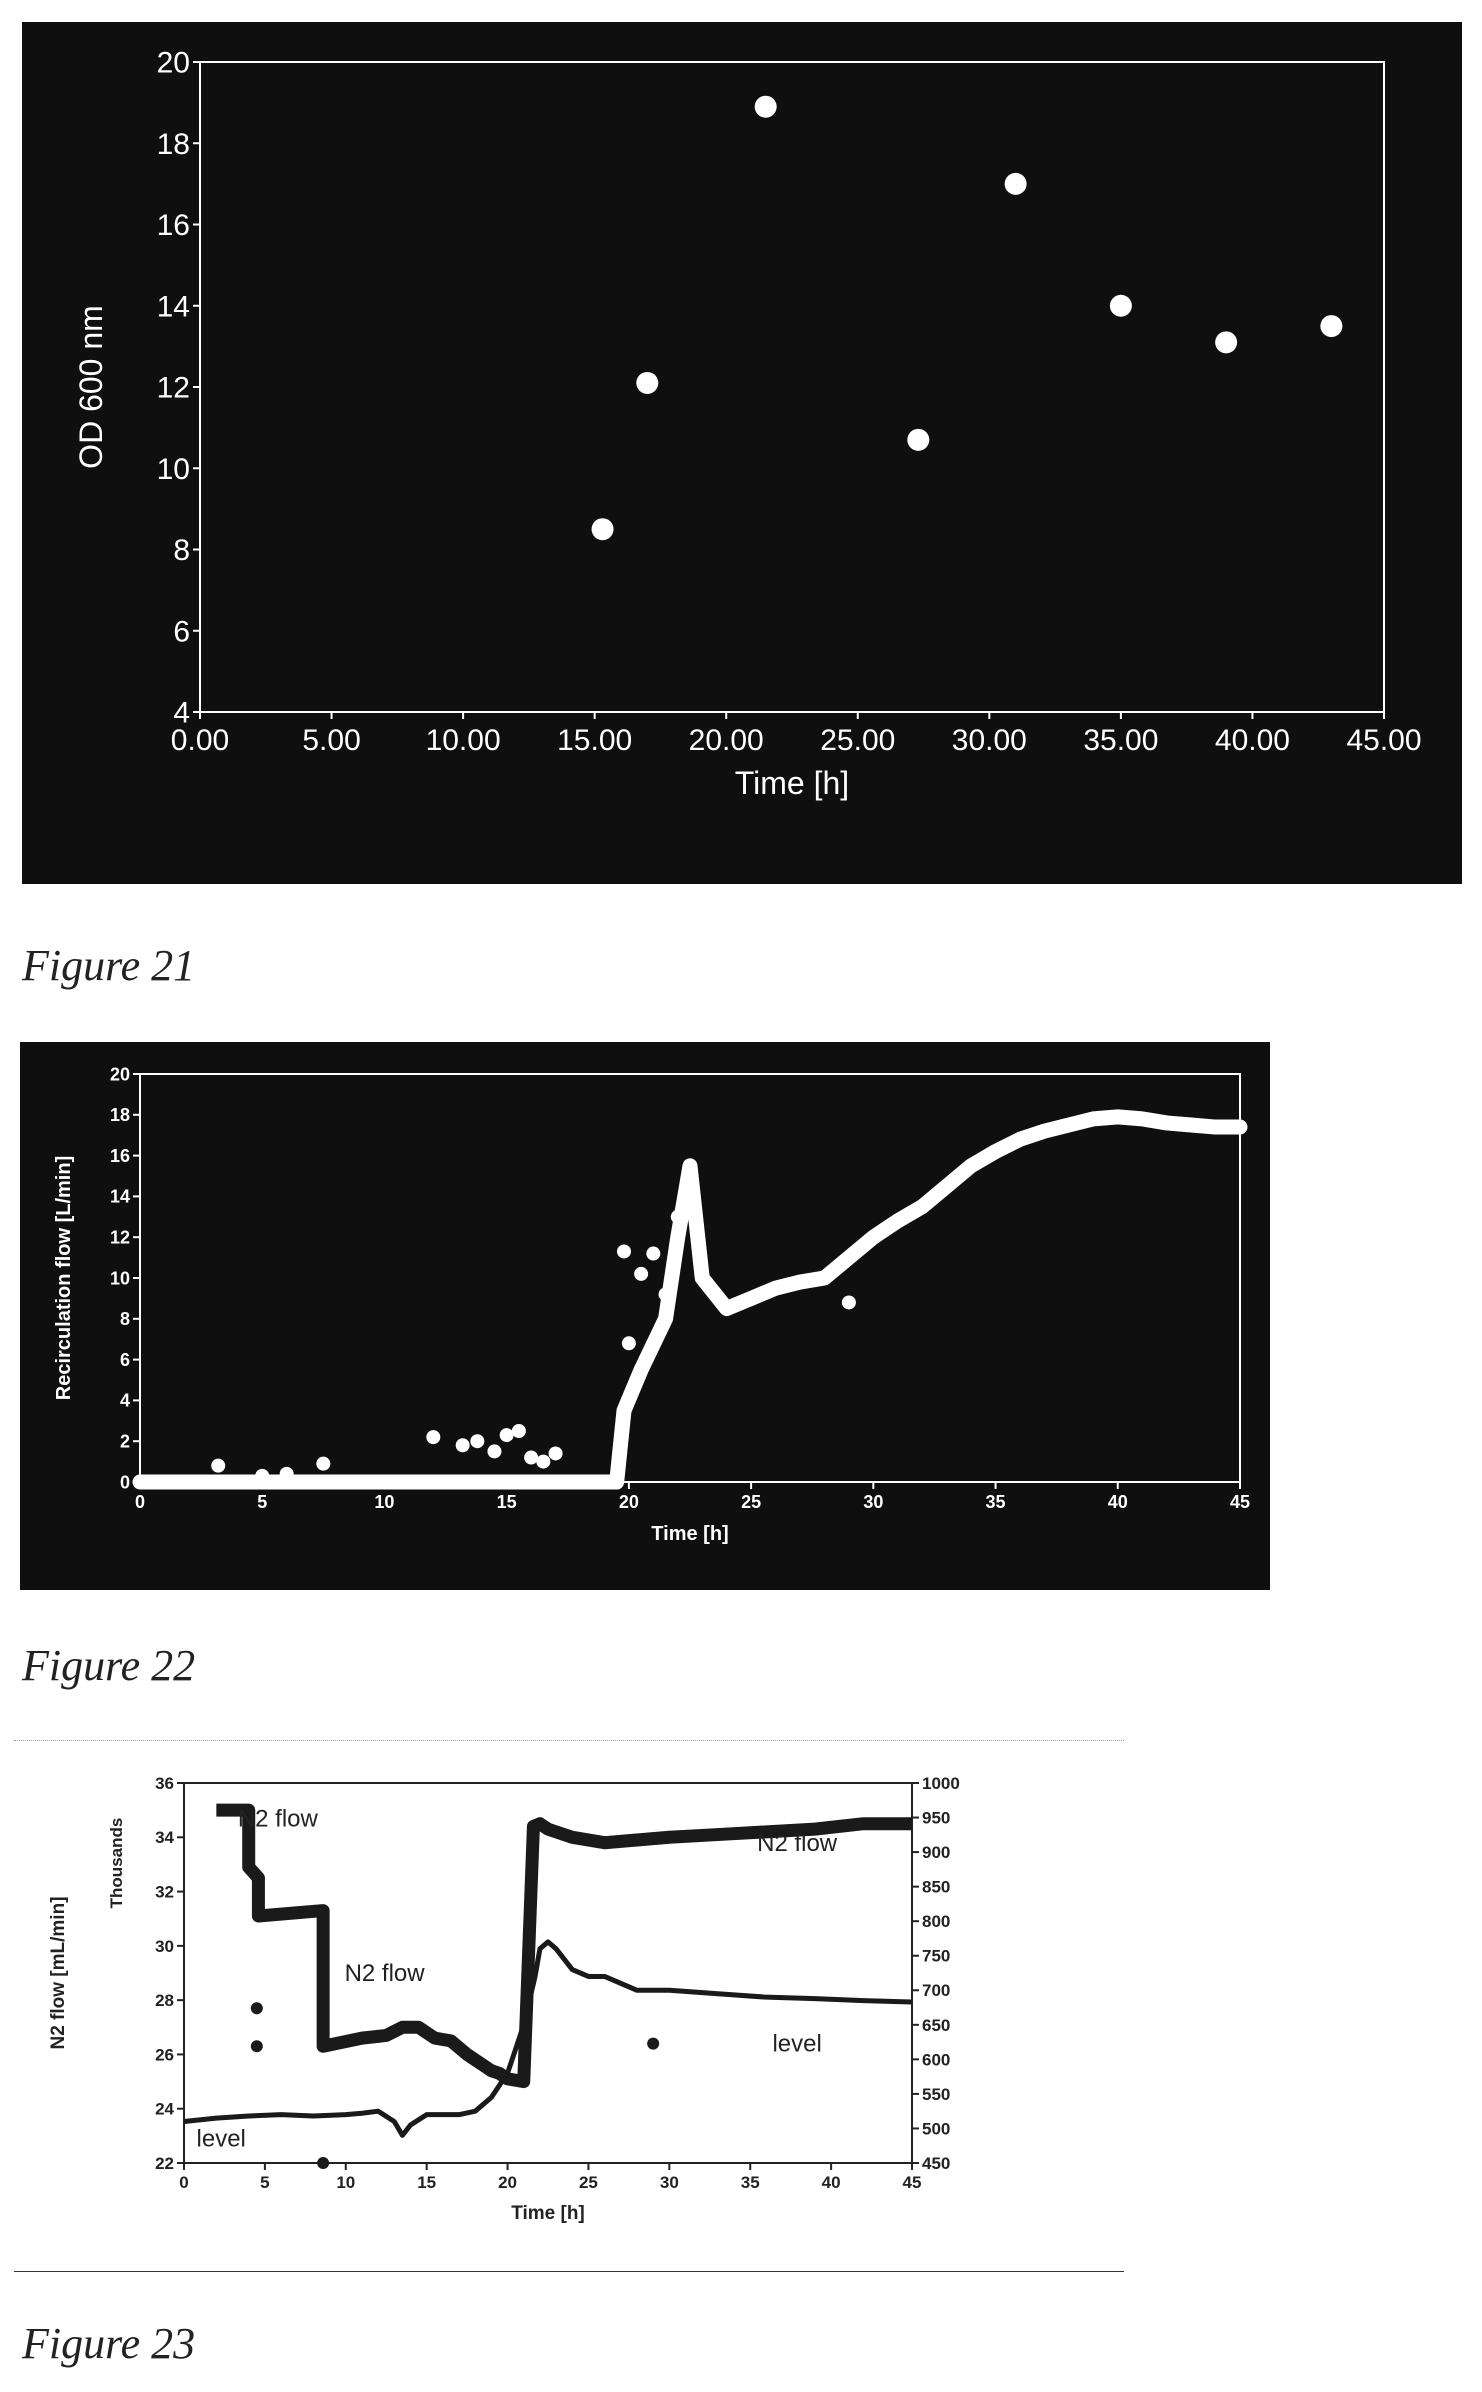 The width and height of the screenshot is (1482, 2392). What do you see at coordinates (548, 2038) in the screenshot?
I see `level-series` at bounding box center [548, 2038].